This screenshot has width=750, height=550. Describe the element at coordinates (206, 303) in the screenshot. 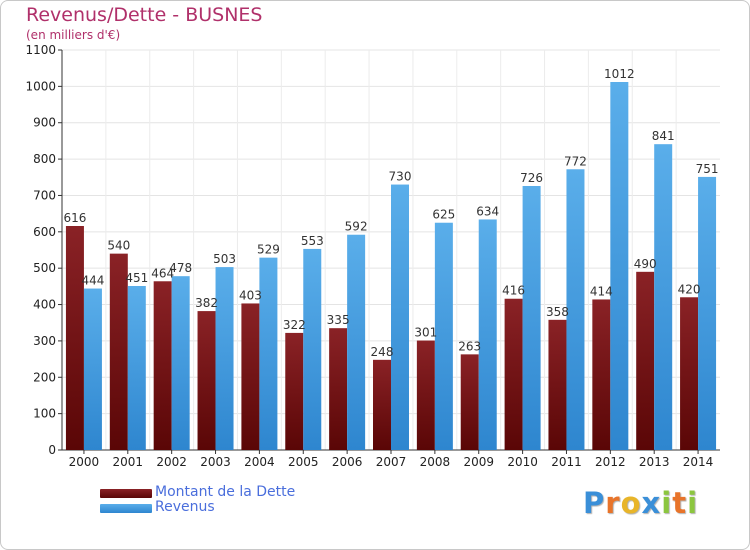

I see `data-label-dette: 382` at that location.